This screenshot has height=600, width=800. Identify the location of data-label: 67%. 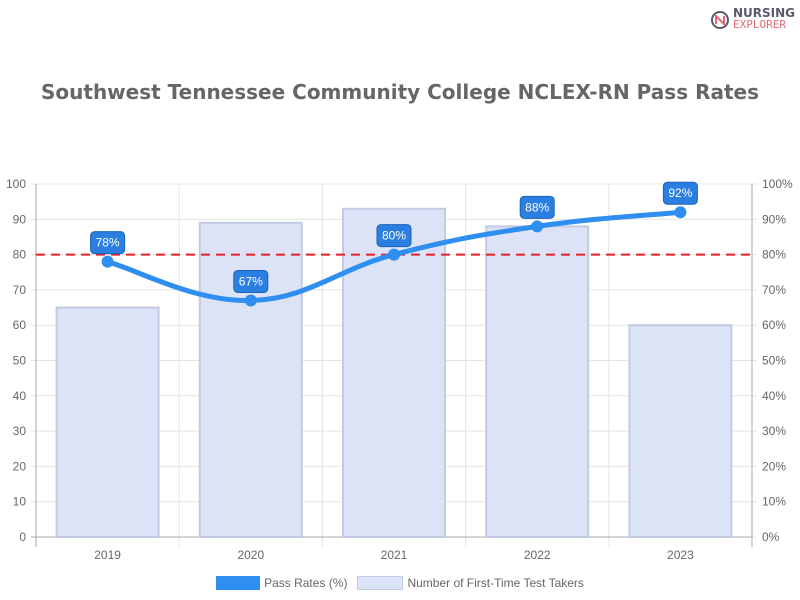
(251, 281).